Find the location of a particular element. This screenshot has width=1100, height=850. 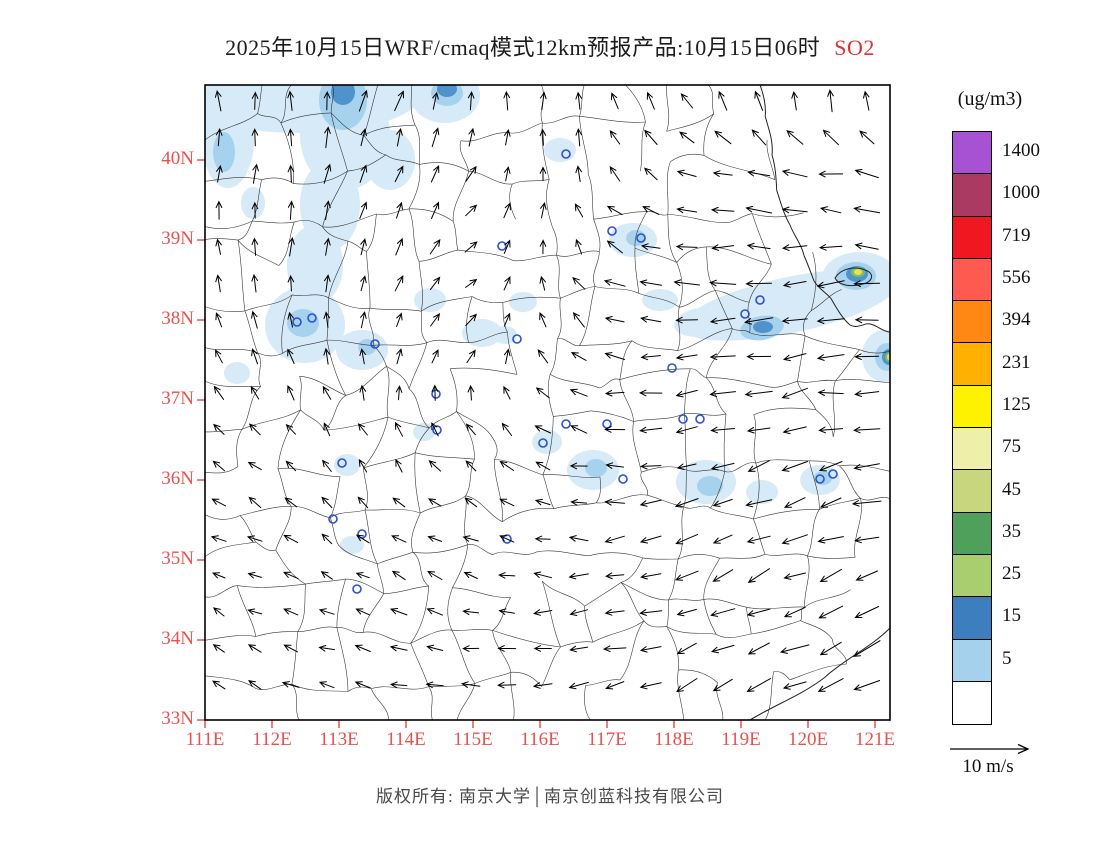

colorbar-label: 556 is located at coordinates (1016, 278).